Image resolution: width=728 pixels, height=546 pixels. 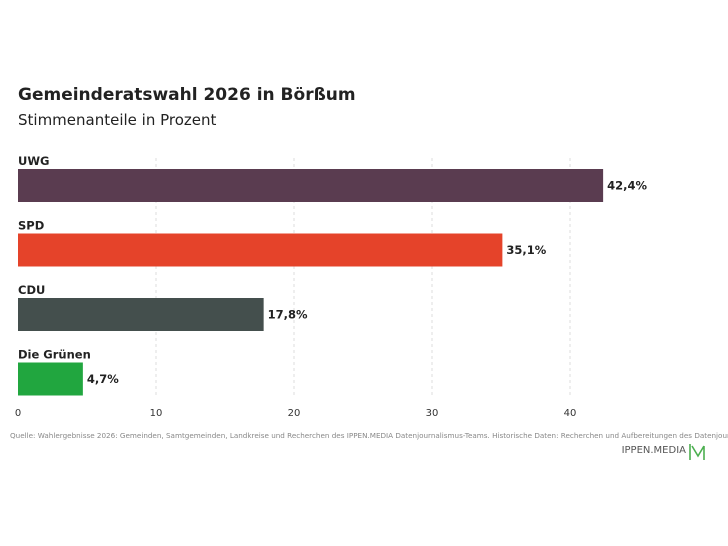 I want to click on brand-logo-icon, so click(x=697, y=452).